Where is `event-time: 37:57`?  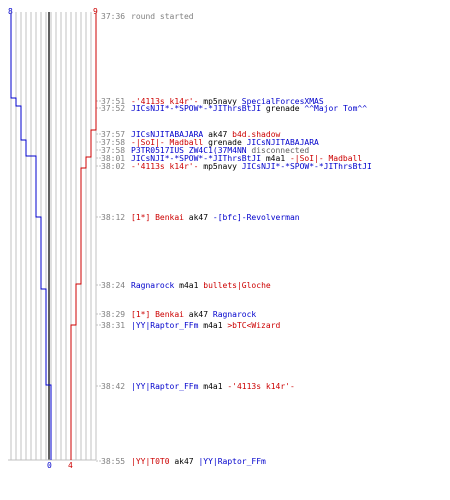 event-time: 37:57 is located at coordinates (113, 134).